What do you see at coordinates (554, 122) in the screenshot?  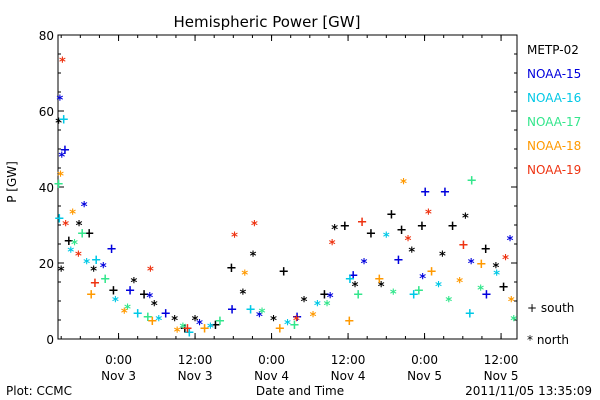 I see `legend-entry-noaa-17: NOAA-17` at bounding box center [554, 122].